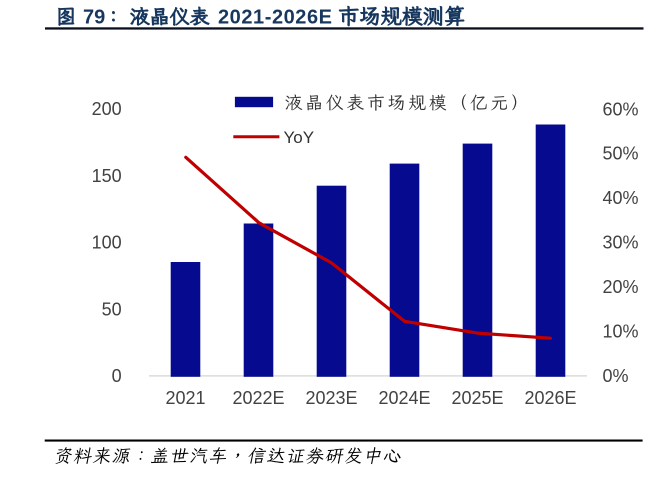 The image size is (652, 499). I want to click on svg-text: 50%, so click(621, 154).